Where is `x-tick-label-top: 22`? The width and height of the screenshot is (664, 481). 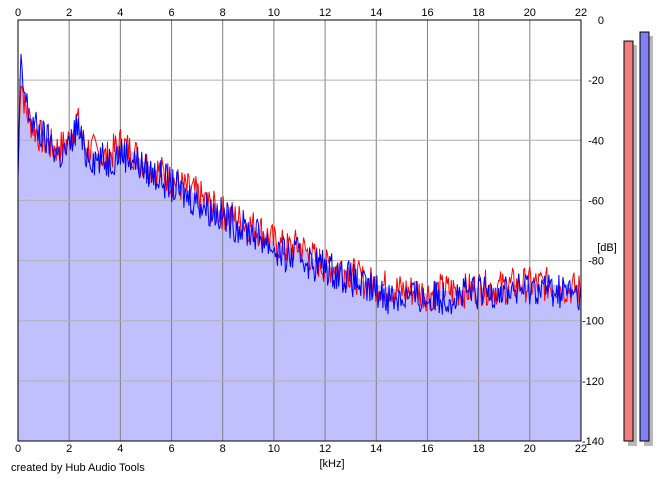
x-tick-label-top: 22 is located at coordinates (581, 13).